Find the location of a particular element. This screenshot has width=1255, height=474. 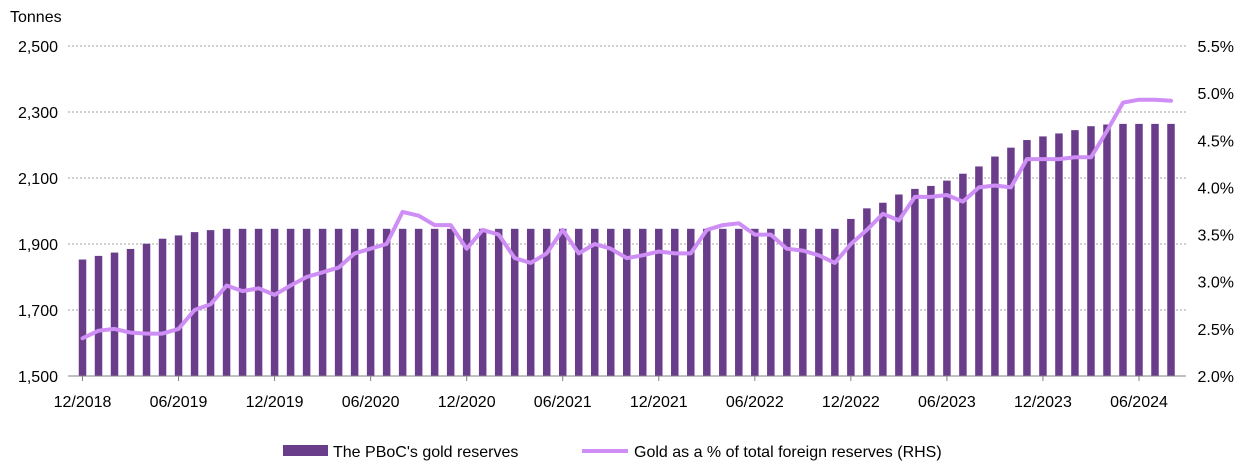

x-tick-label: 06/2022 is located at coordinates (755, 402).